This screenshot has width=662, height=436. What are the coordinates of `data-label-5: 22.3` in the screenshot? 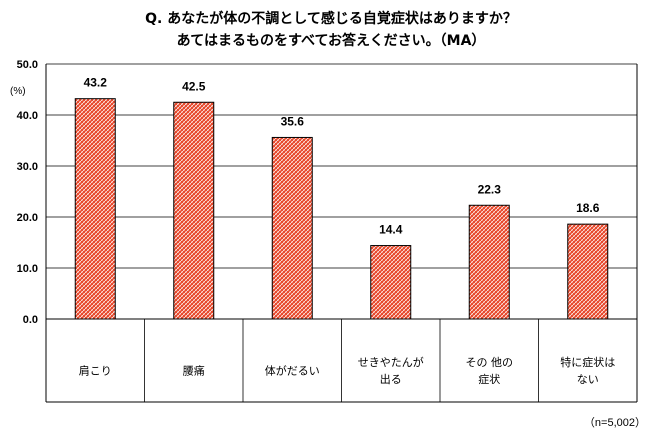 It's located at (490, 189).